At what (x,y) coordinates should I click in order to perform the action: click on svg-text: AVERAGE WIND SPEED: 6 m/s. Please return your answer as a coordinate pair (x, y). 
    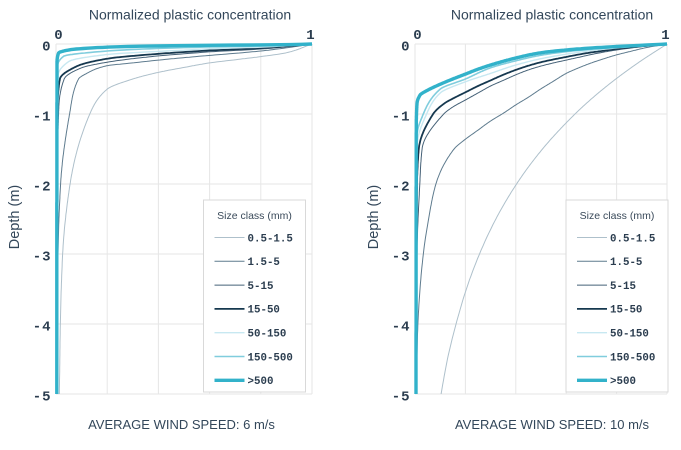
    Looking at the image, I should click on (181, 424).